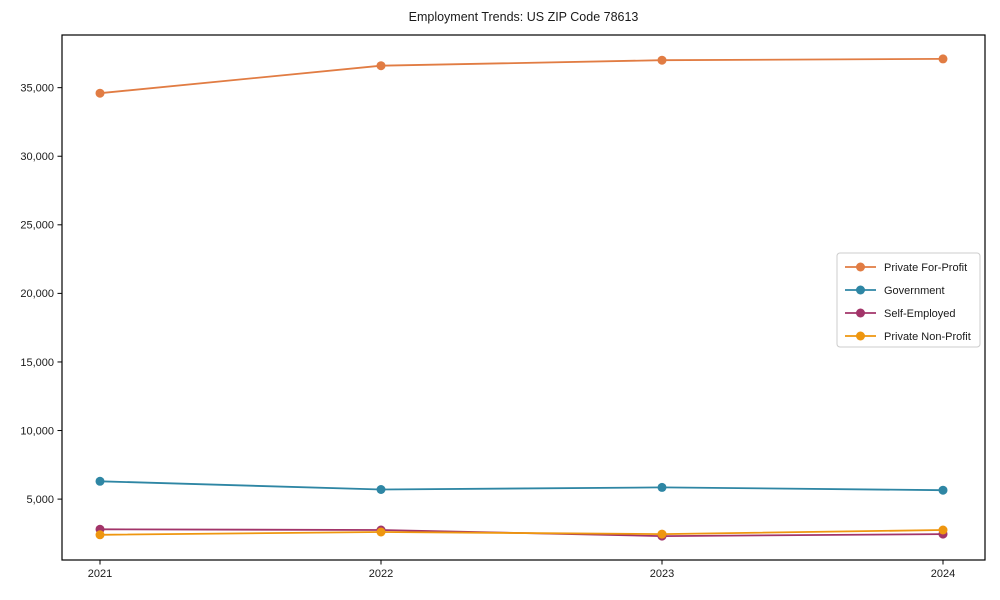 Image resolution: width=1000 pixels, height=600 pixels. Describe the element at coordinates (37, 294) in the screenshot. I see `y-tick-label: 20,000` at that location.